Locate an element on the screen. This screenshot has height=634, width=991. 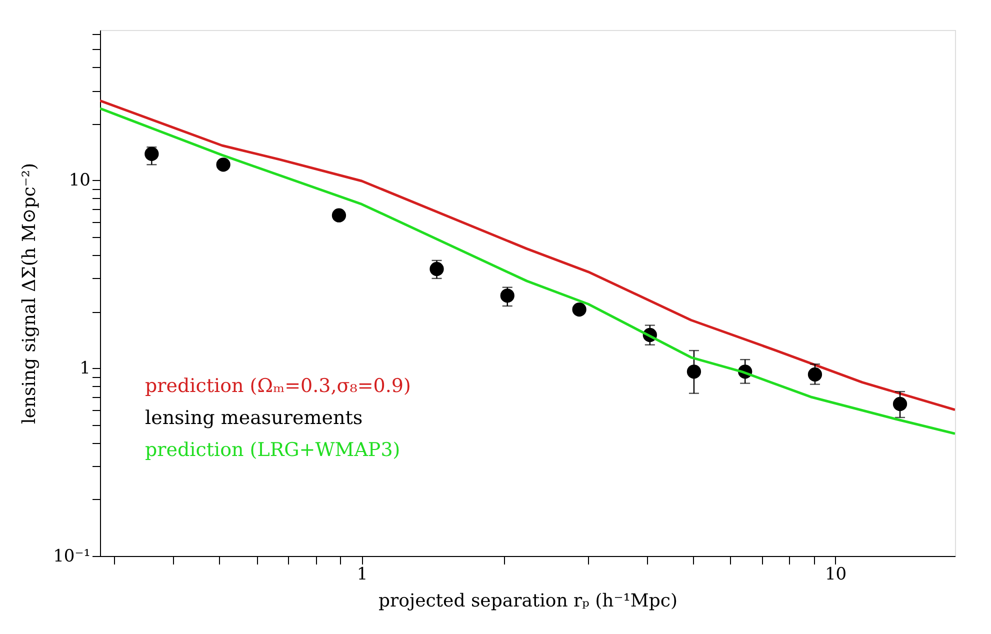
y-axis-title: lensing signal ΔΣ(h M⊙pc⁻²) is located at coordinates (29, 293).